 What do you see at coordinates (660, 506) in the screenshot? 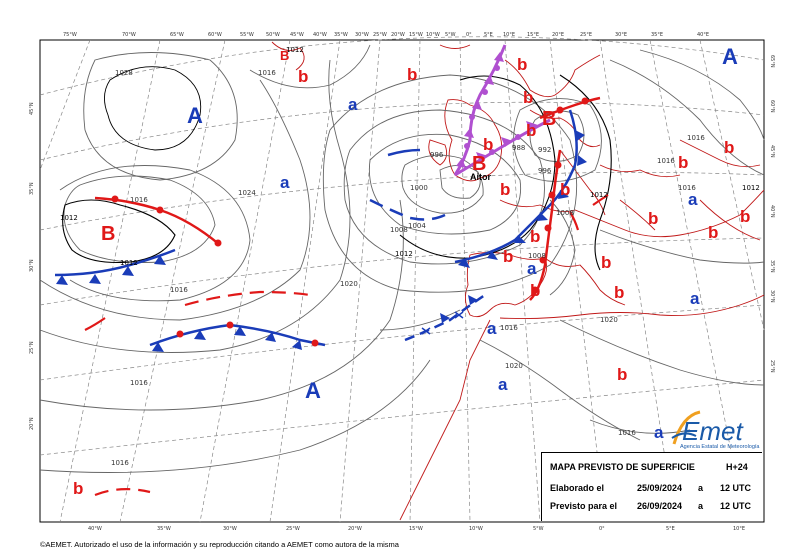
I see `forecast-date: 26/09/2024` at bounding box center [660, 506].